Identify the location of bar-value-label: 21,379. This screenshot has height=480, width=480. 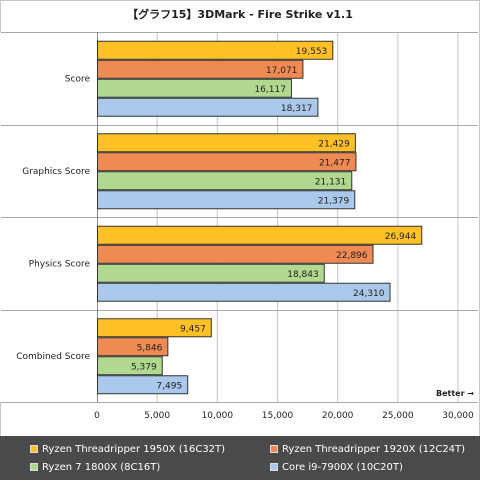
(334, 201).